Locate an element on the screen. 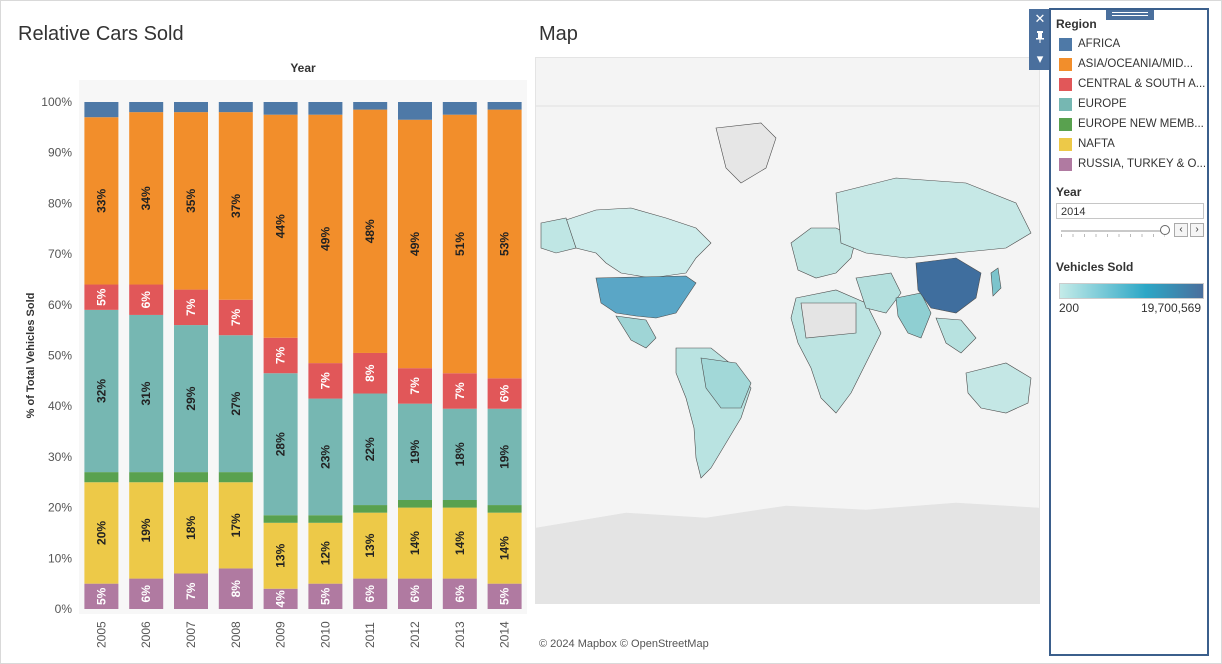  map-country-mexico is located at coordinates (636, 332).